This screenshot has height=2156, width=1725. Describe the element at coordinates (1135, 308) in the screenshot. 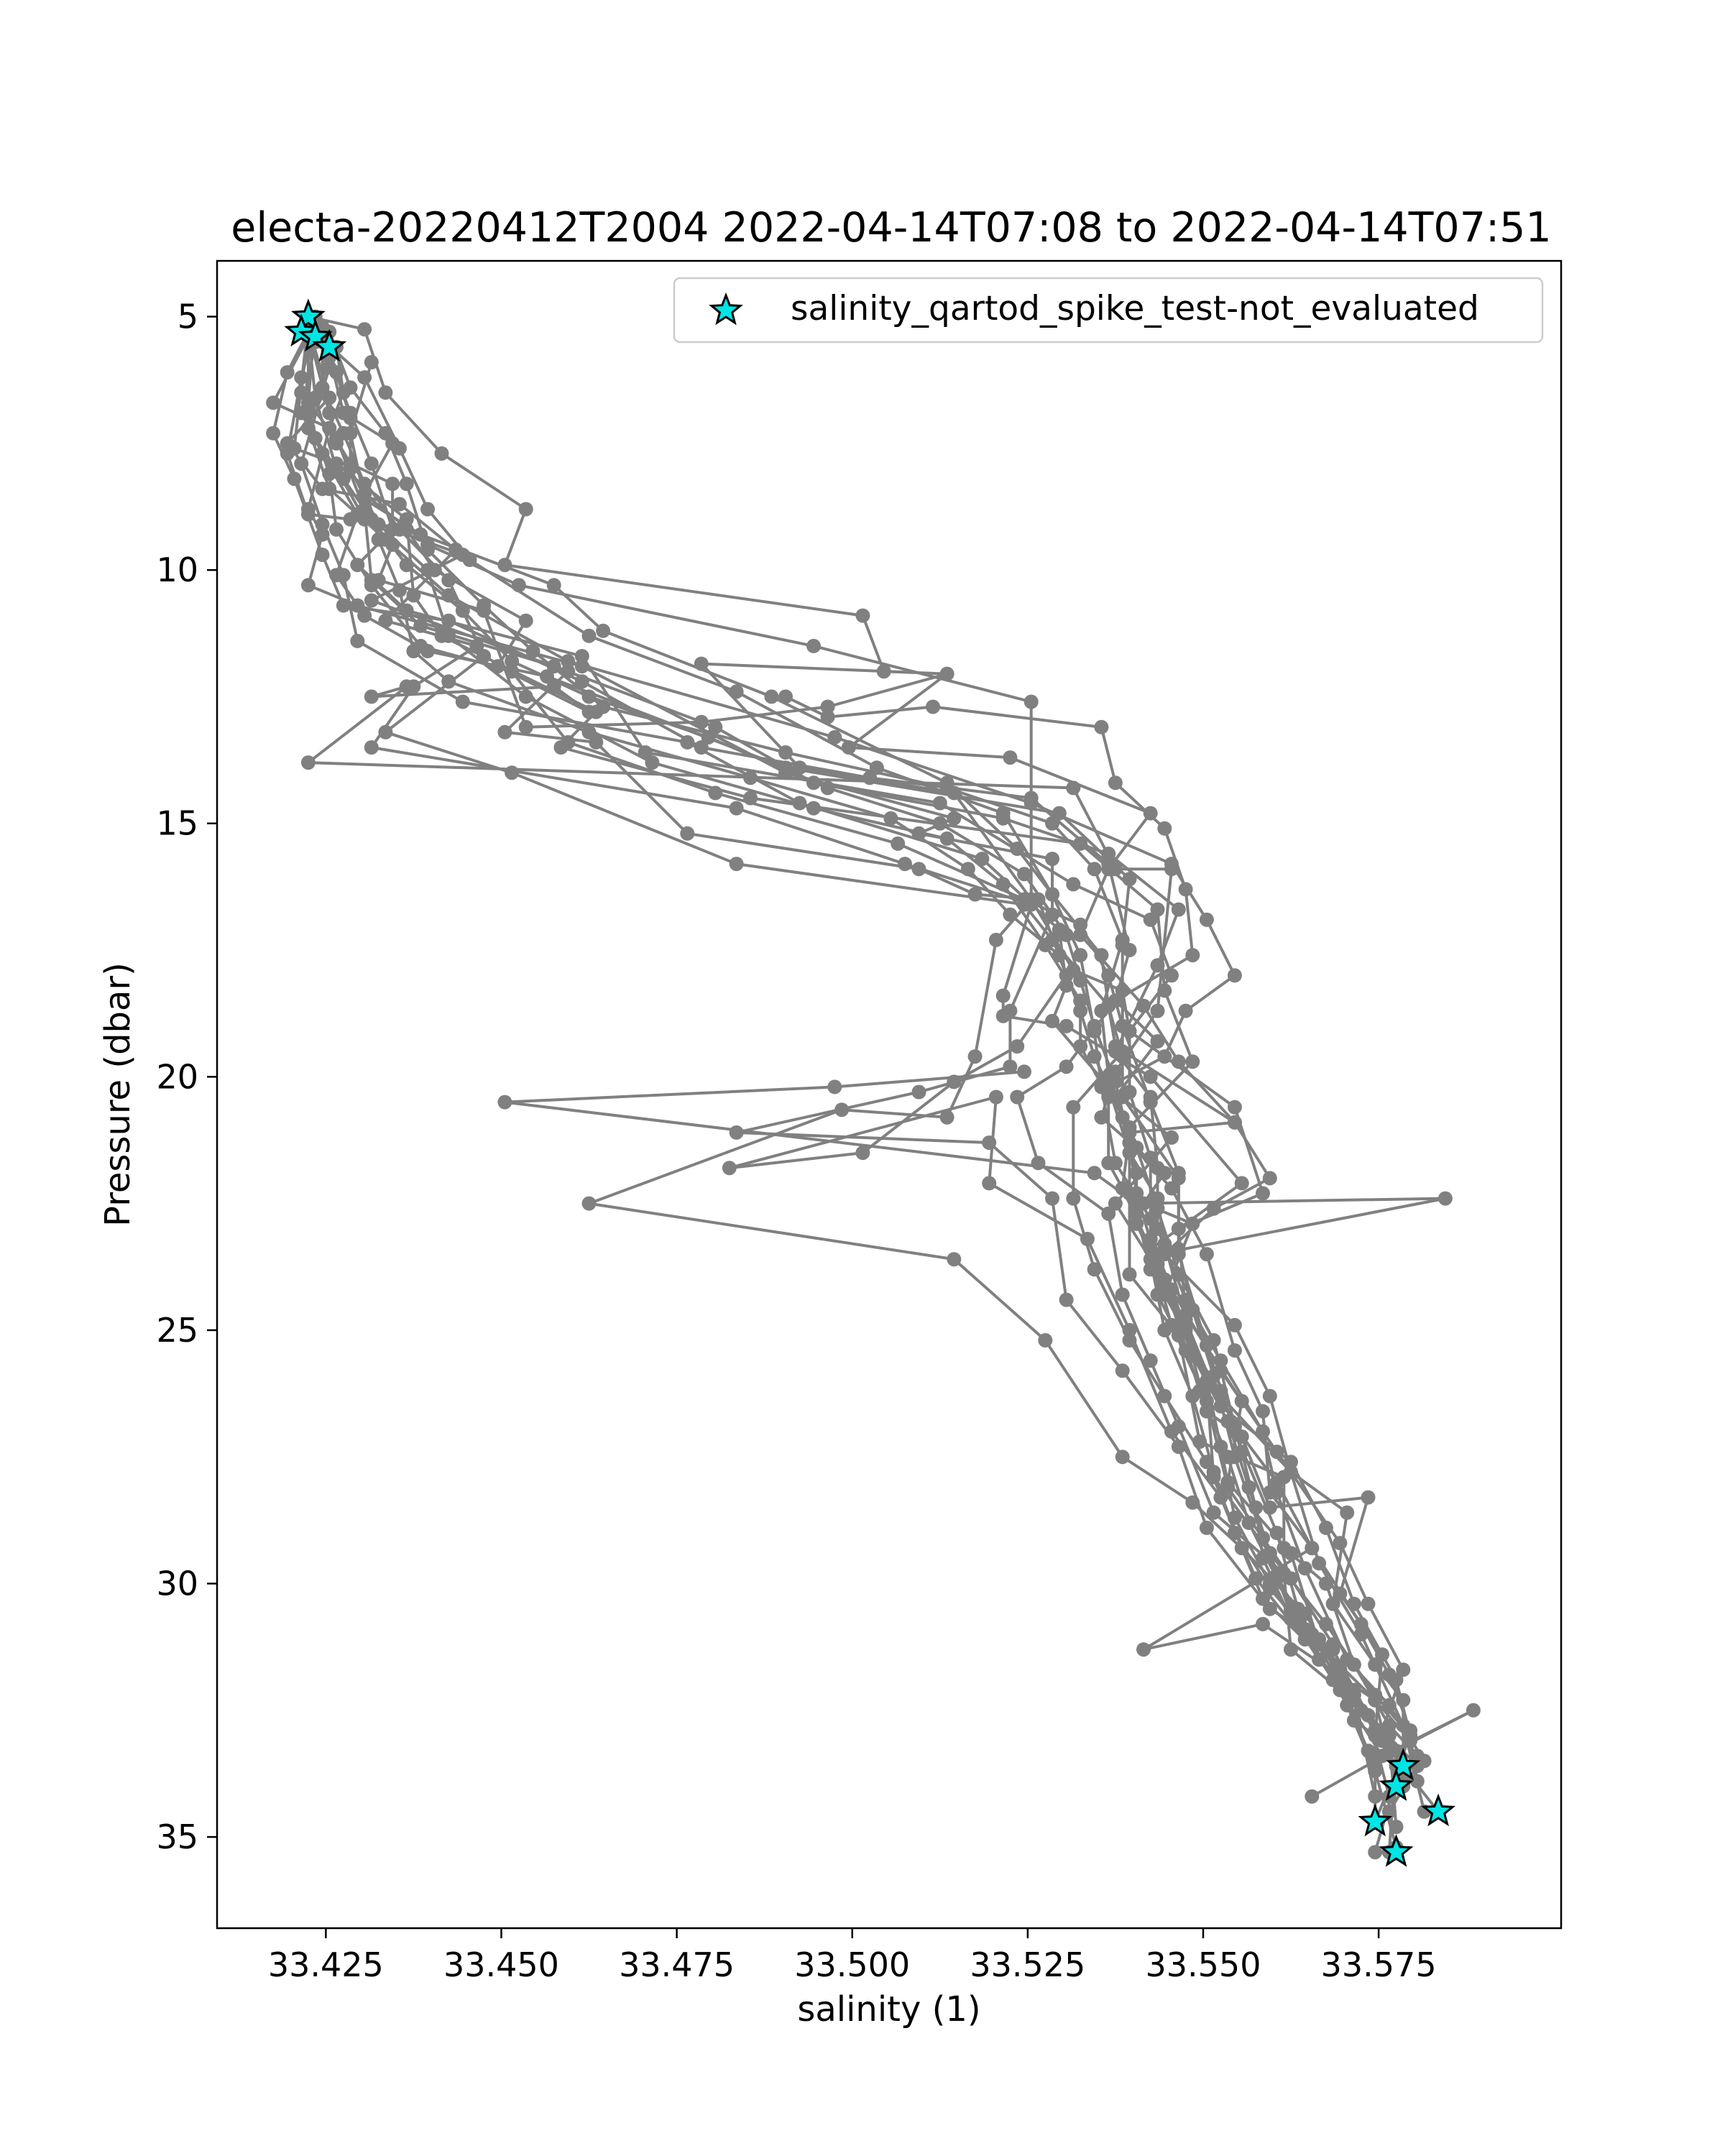

I see `legend-label: salinity_qartod_spike_test-not_evaluated` at that location.